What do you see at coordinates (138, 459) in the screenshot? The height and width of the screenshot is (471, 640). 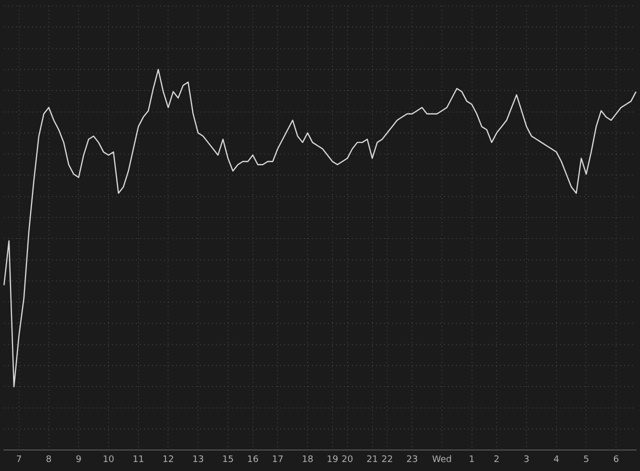 I see `x-tick-label: 11` at bounding box center [138, 459].